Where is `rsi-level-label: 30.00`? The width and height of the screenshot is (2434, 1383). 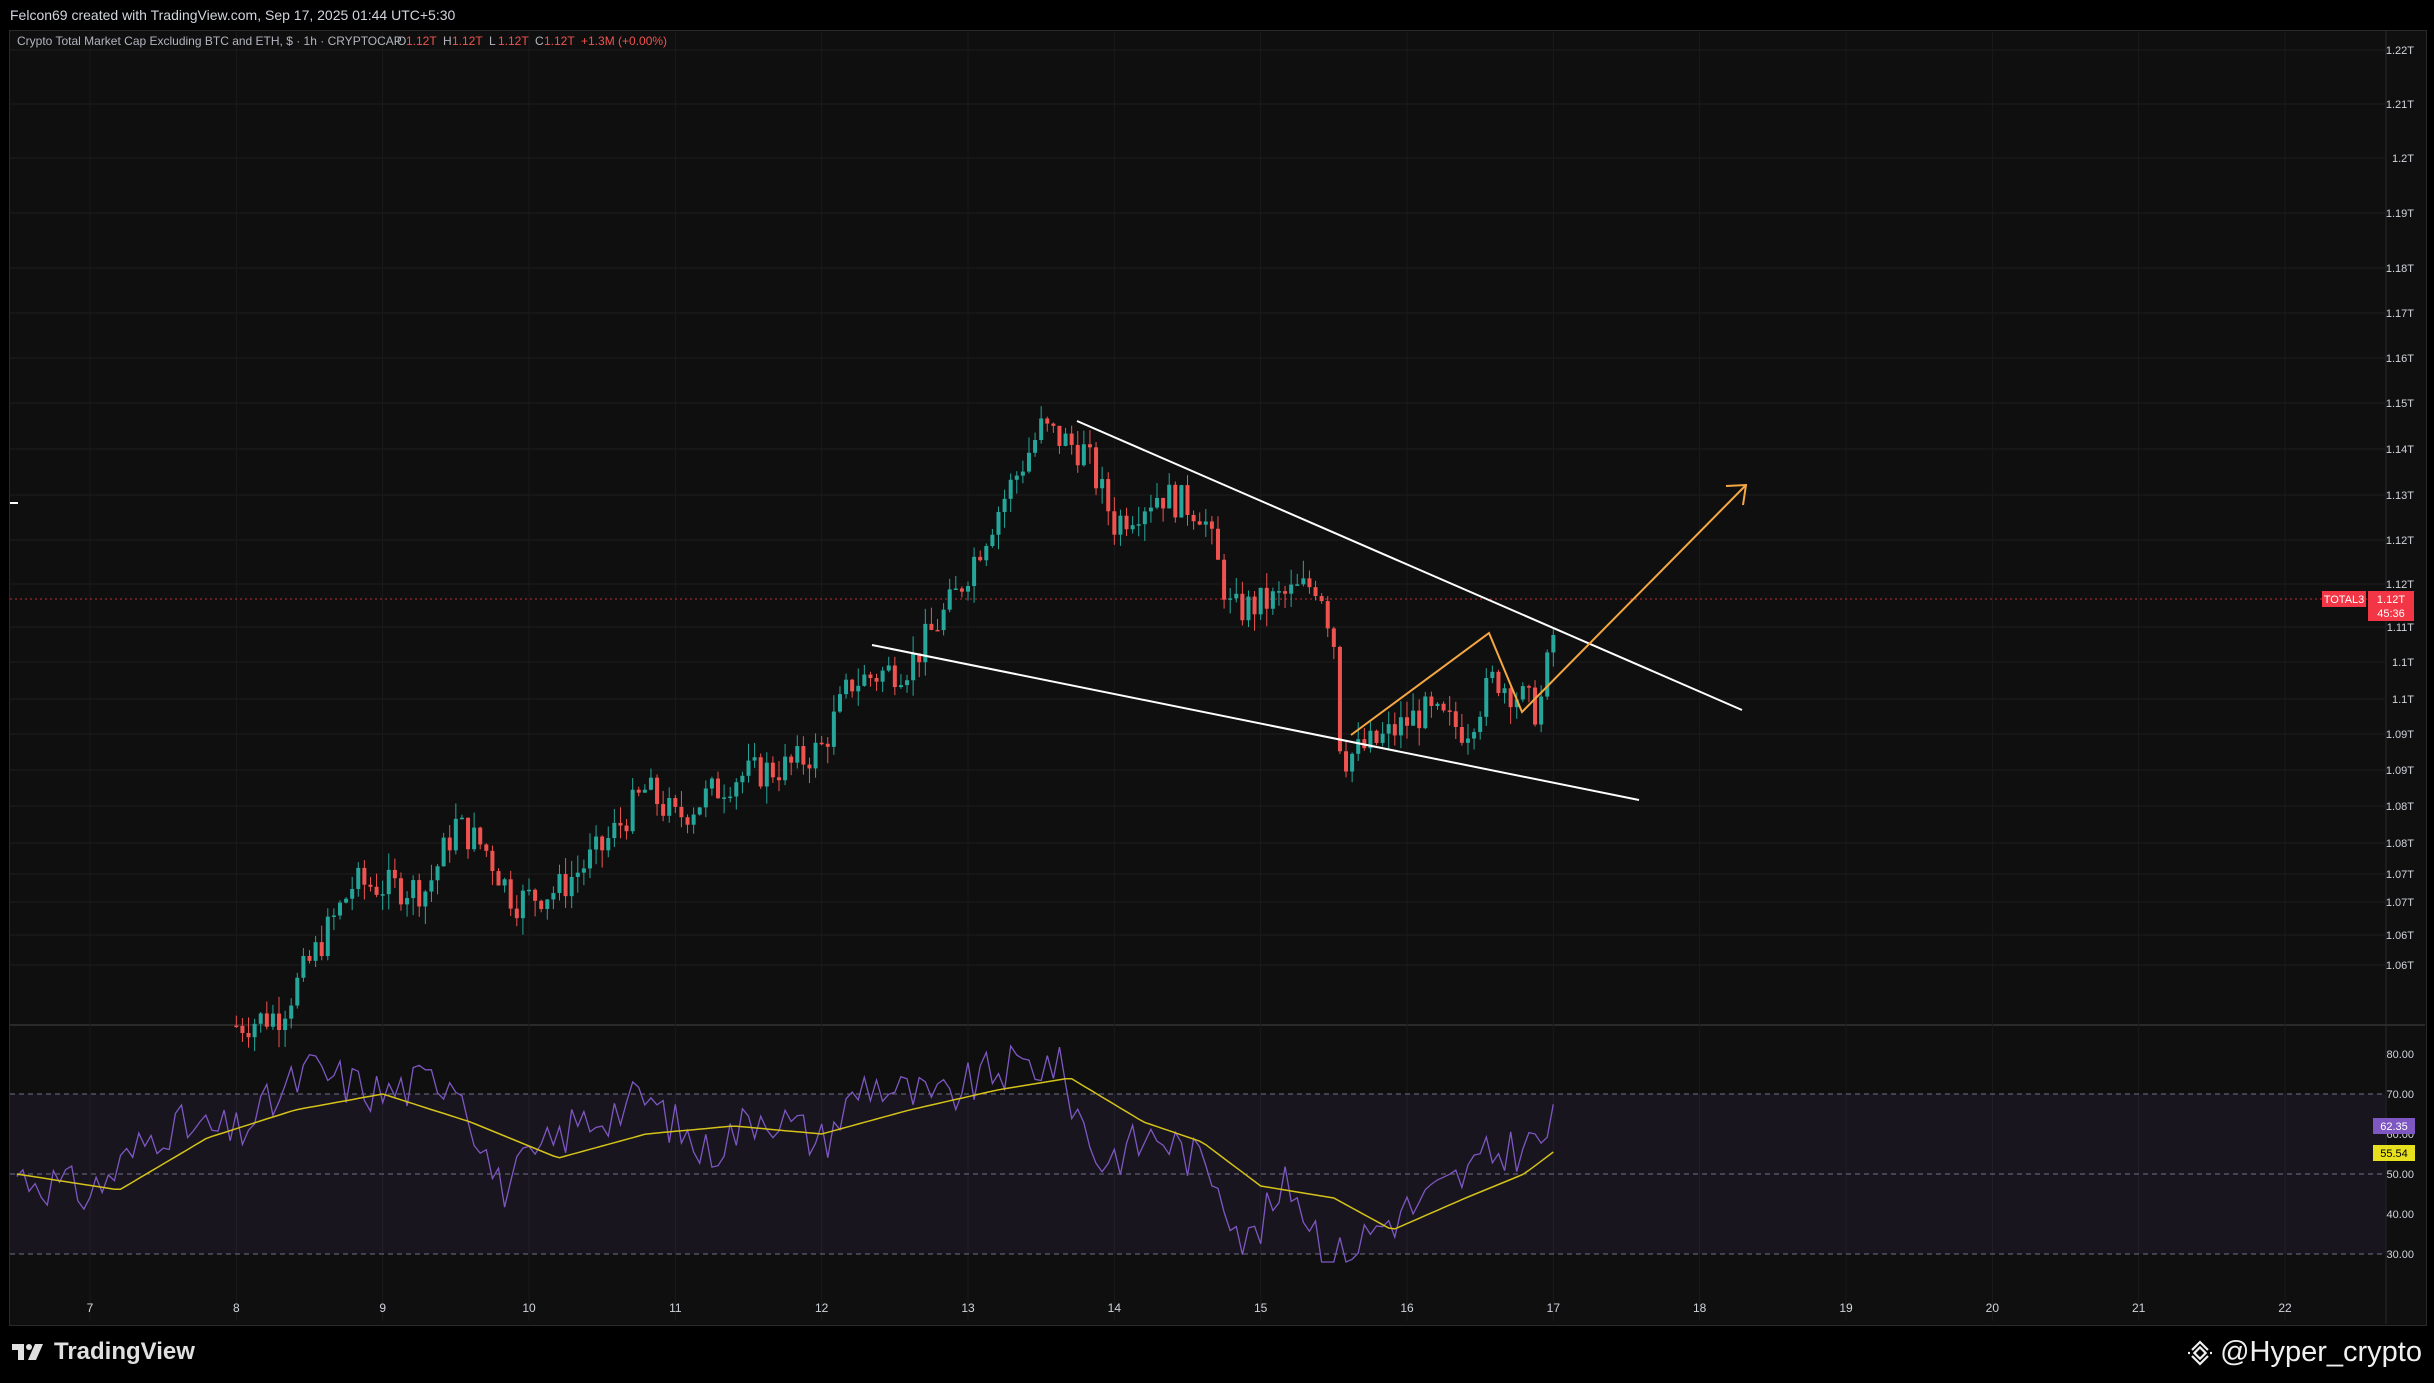 rsi-level-label: 30.00 is located at coordinates (2400, 1255).